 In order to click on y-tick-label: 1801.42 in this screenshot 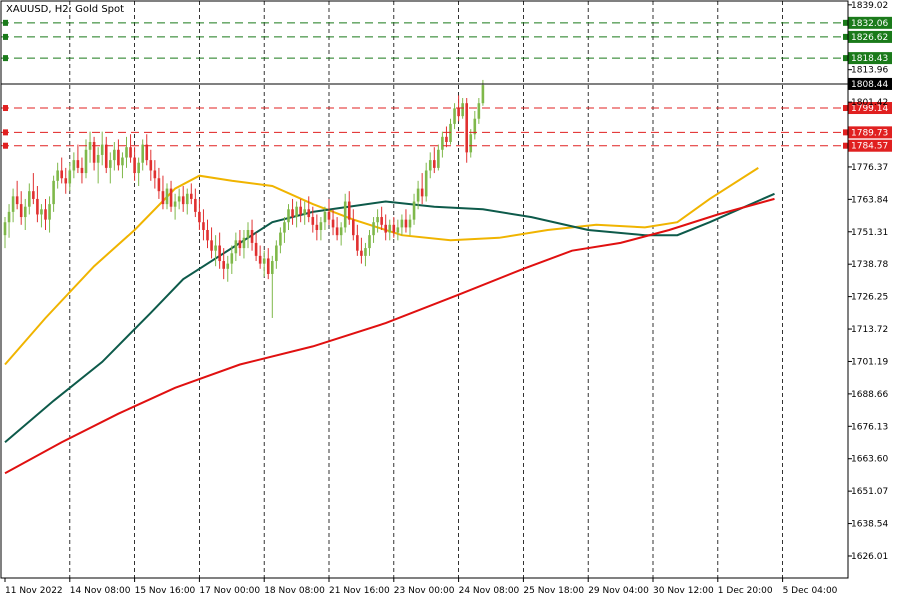, I will do `click(869, 103)`.